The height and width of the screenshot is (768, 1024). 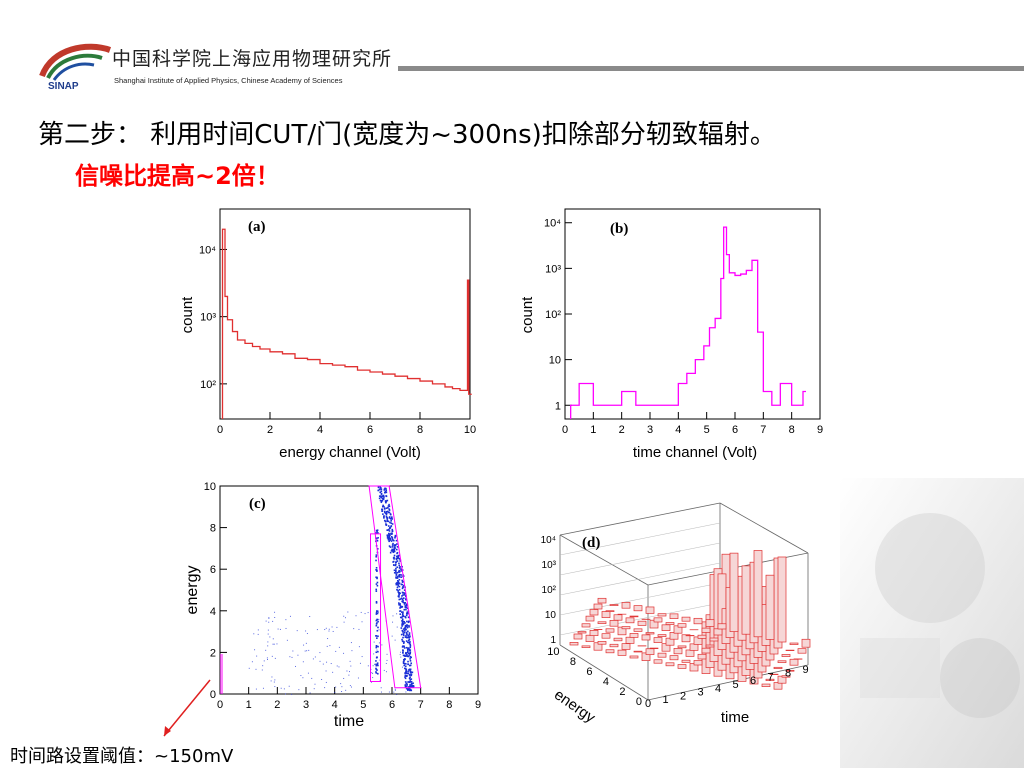 I want to click on y-tick-label: 4, so click(x=606, y=682).